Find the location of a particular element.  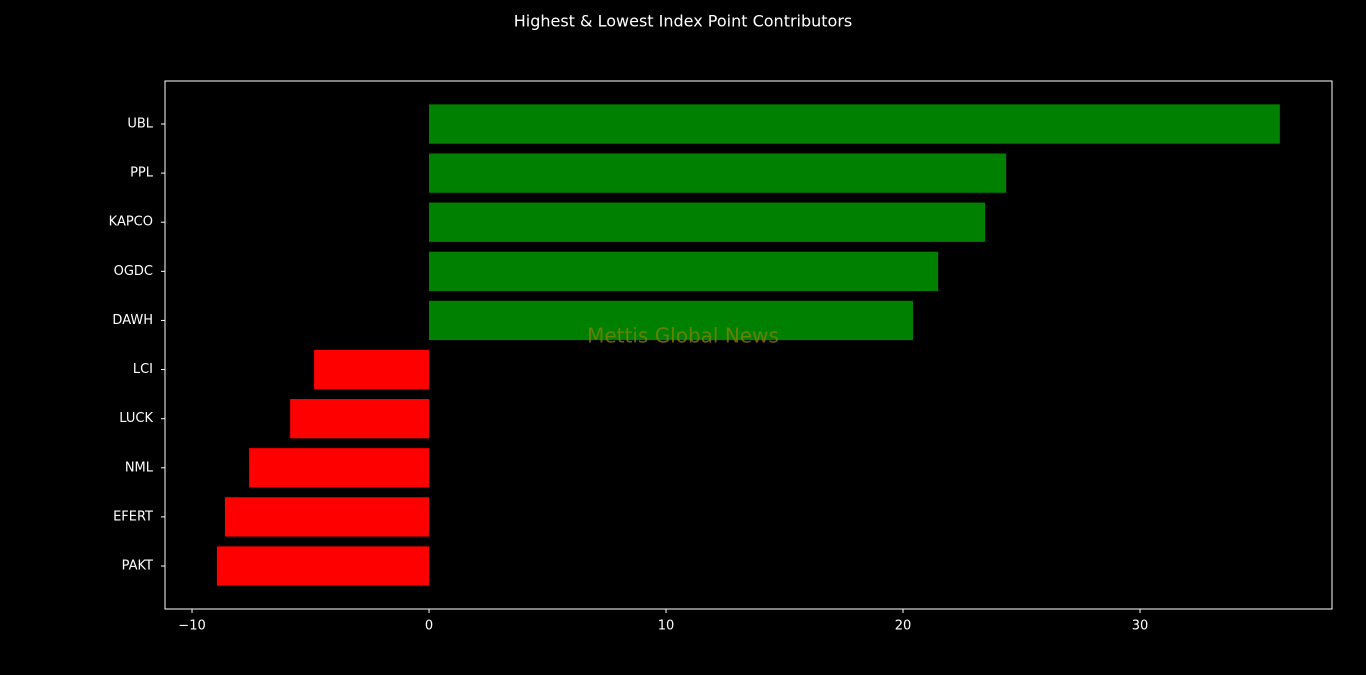

x-tick-label: 20 is located at coordinates (903, 626).